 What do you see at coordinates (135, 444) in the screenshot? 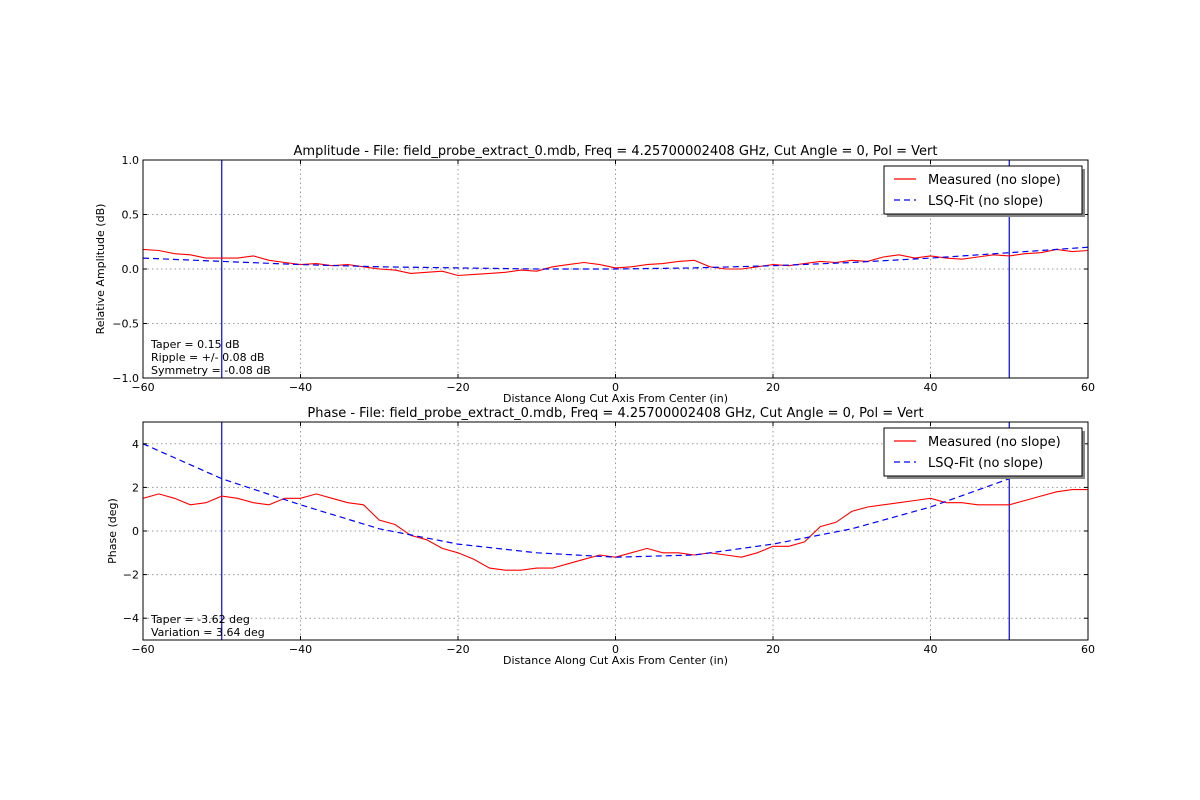
I see `y-tick-label: 4` at bounding box center [135, 444].